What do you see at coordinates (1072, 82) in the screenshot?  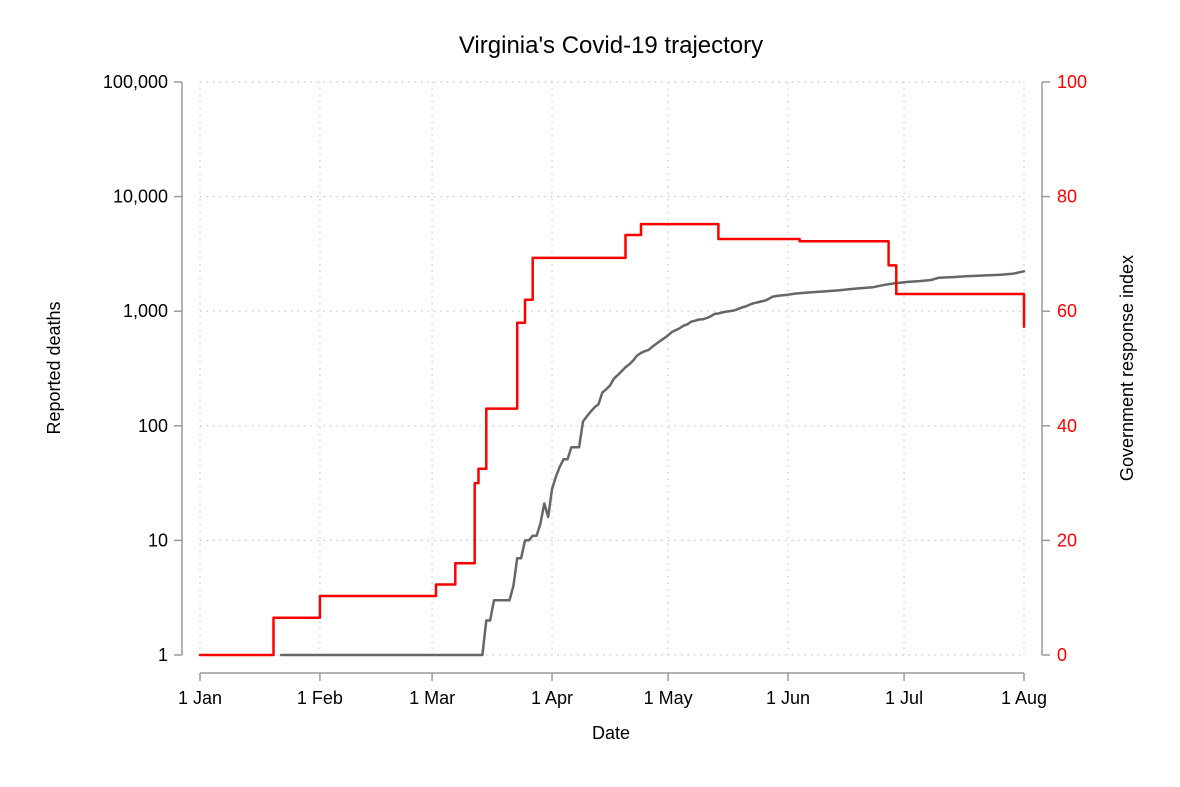 I see `y-right-tick-label: 100` at bounding box center [1072, 82].